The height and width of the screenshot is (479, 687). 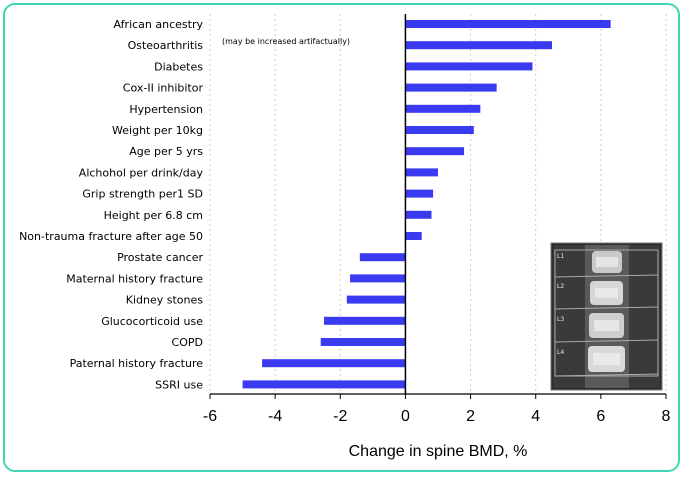 I want to click on x-tick-label: 6, so click(x=600, y=416).